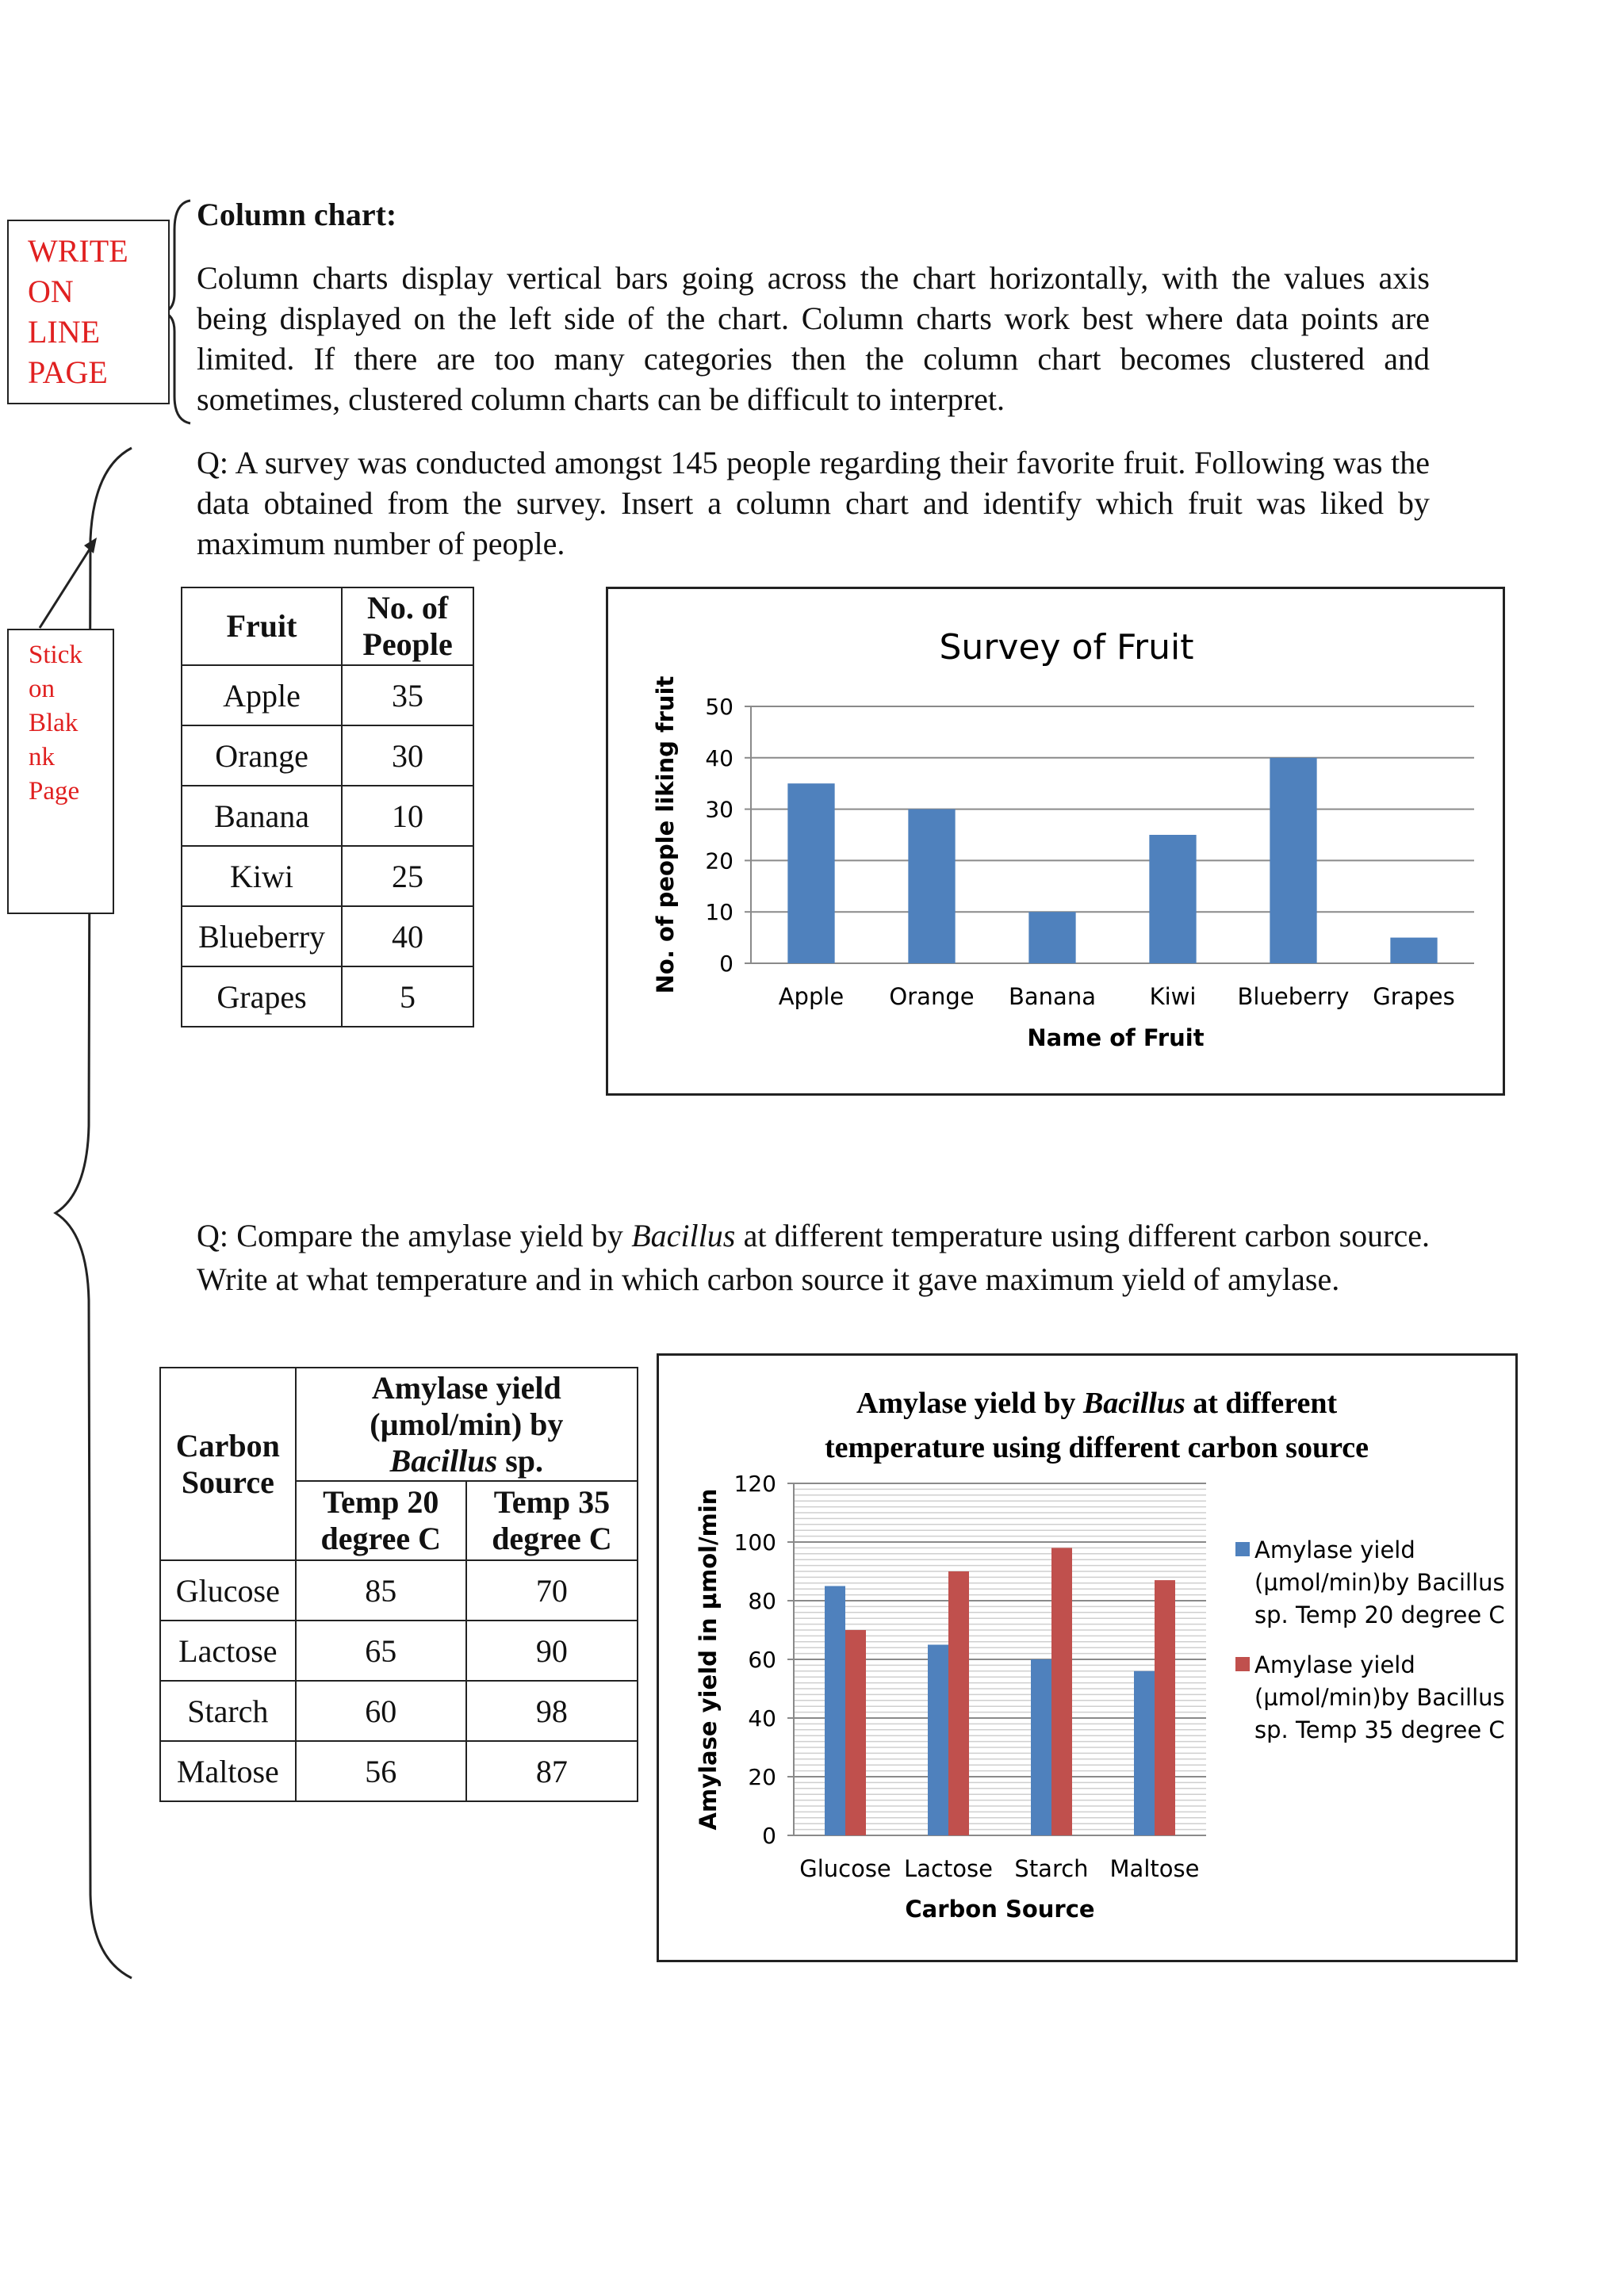  Describe the element at coordinates (228, 1711) in the screenshot. I see `table-cell: Starch` at that location.